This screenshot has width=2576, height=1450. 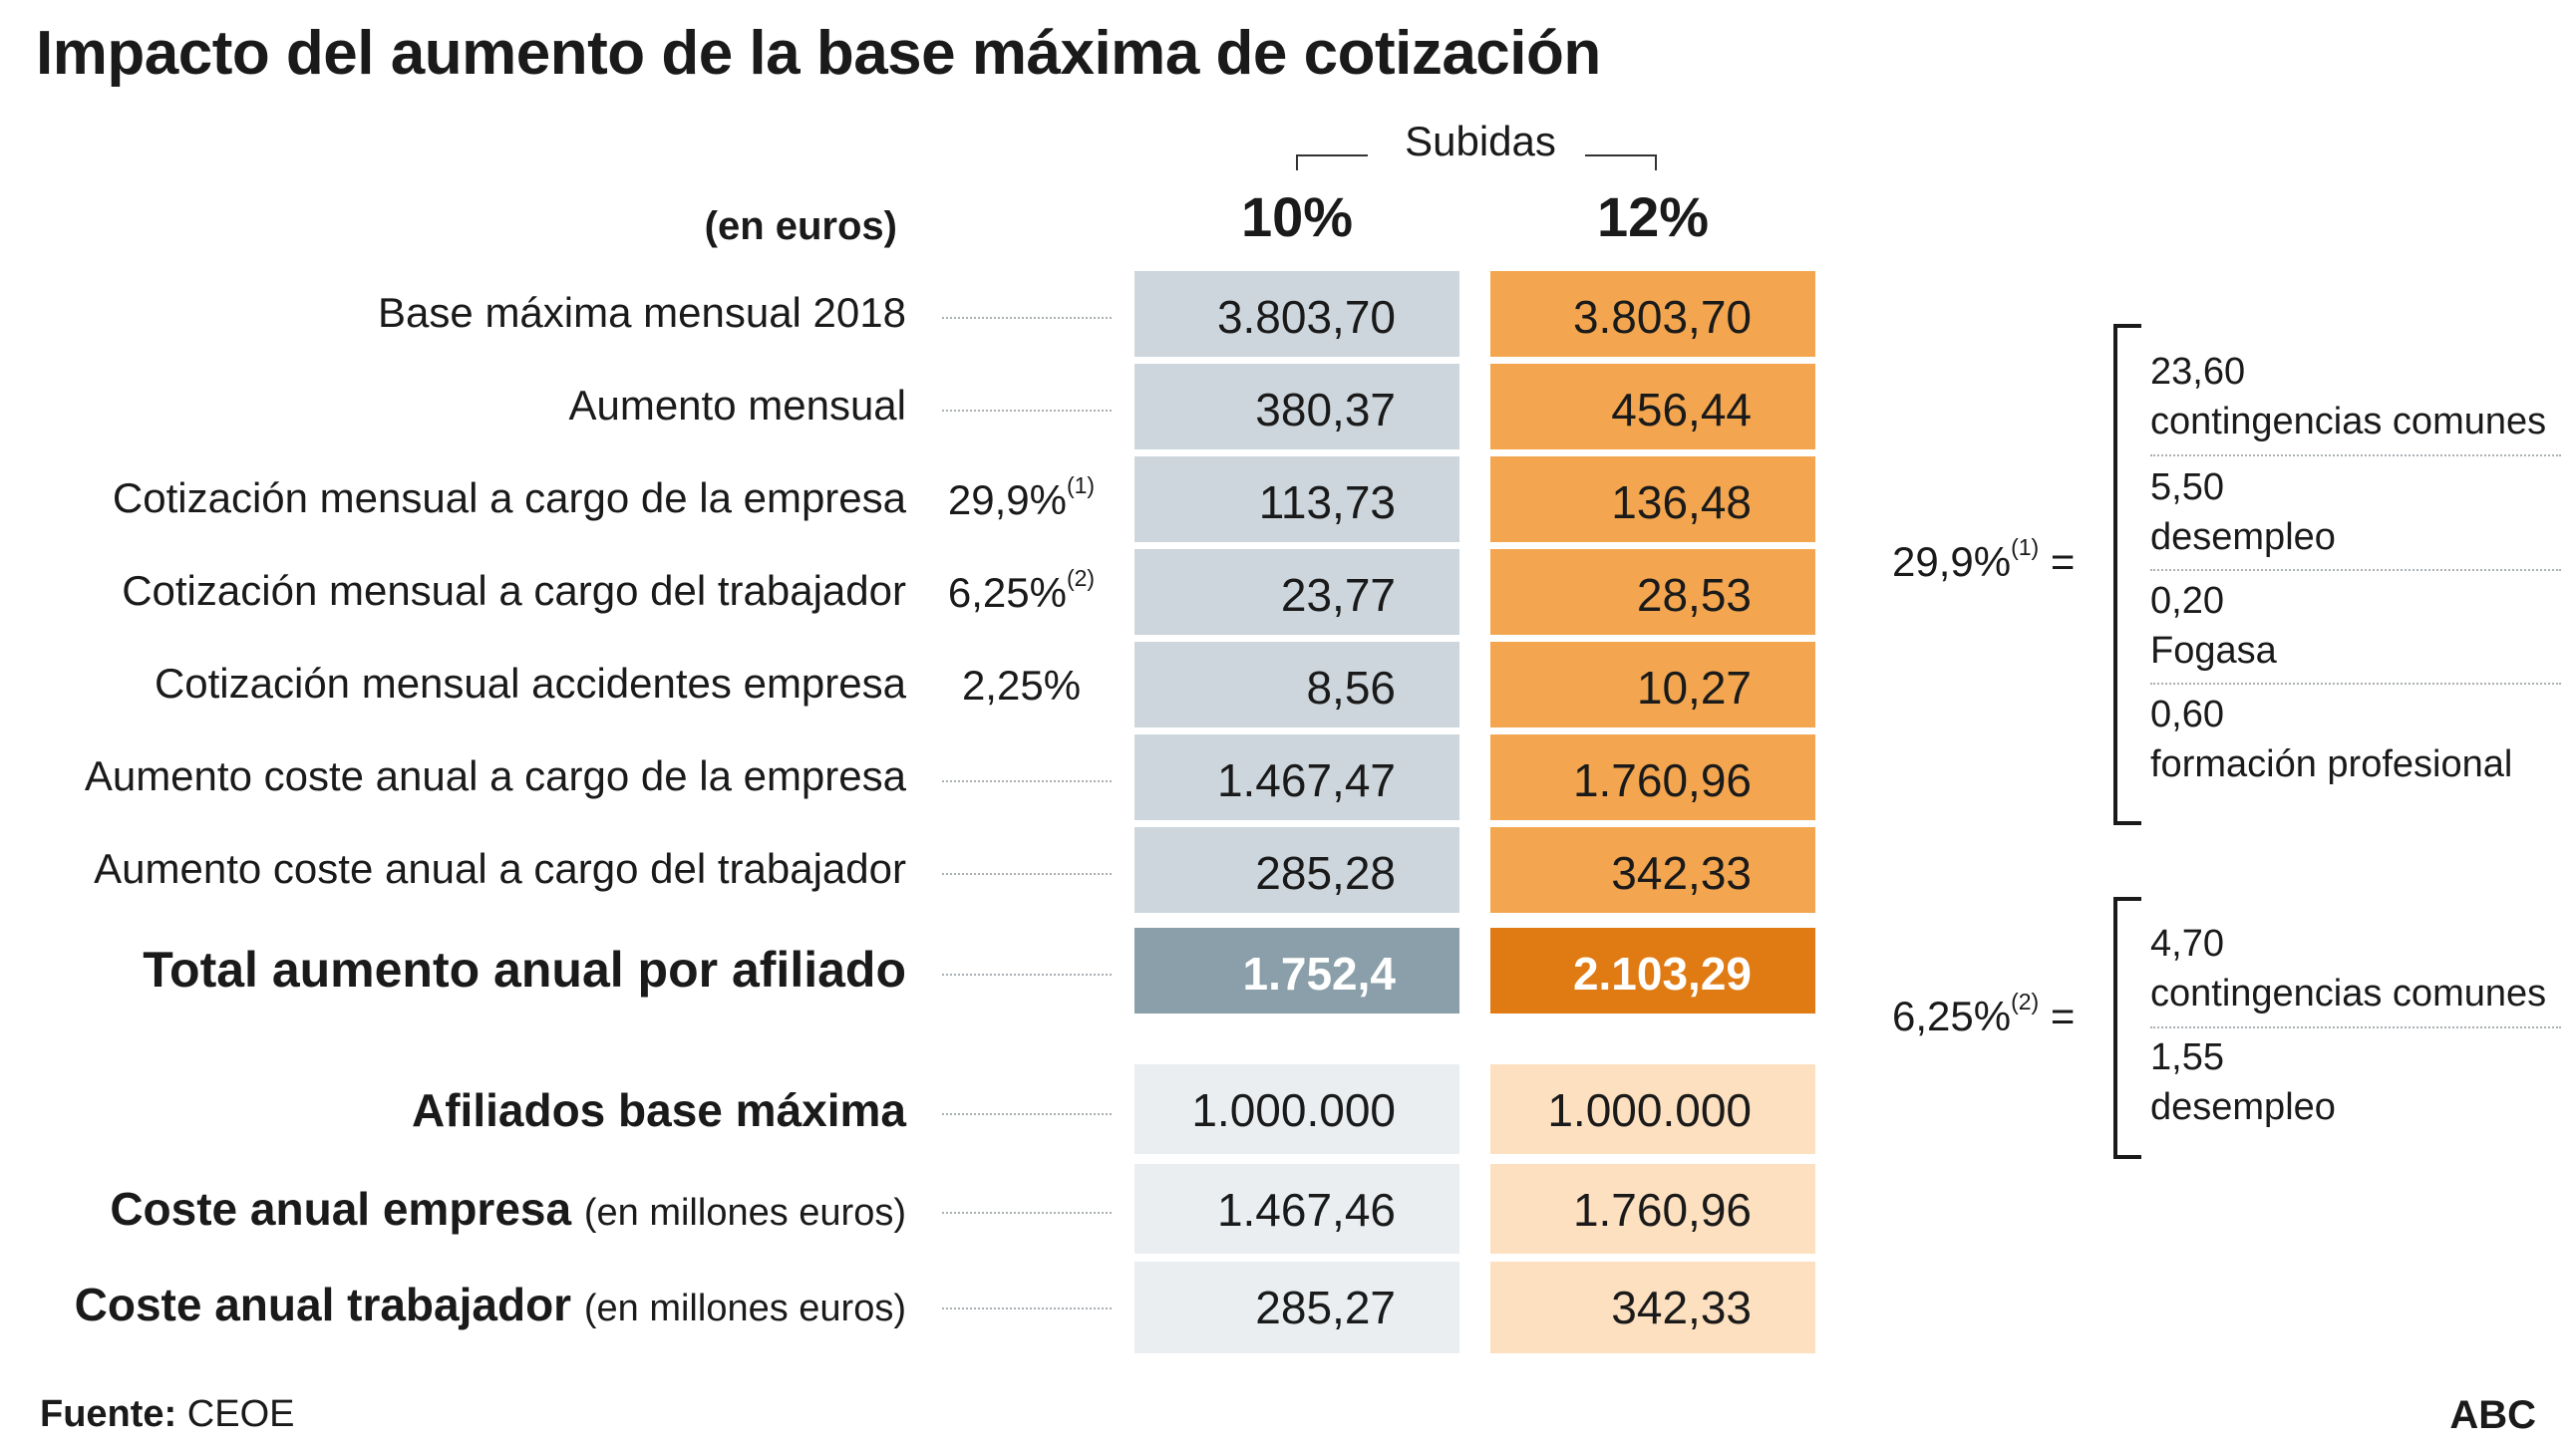 I want to click on value-10: 8,56, so click(x=1296, y=684).